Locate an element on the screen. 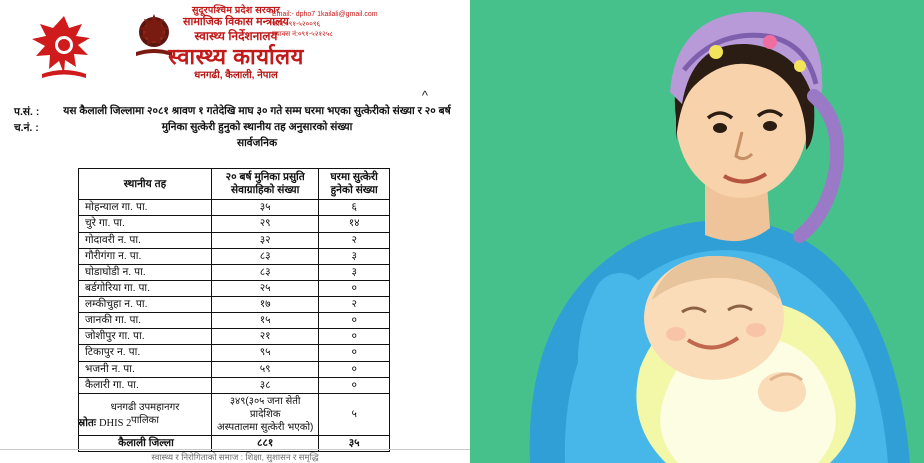  row-name: भजनी न. पा. is located at coordinates (145, 369).